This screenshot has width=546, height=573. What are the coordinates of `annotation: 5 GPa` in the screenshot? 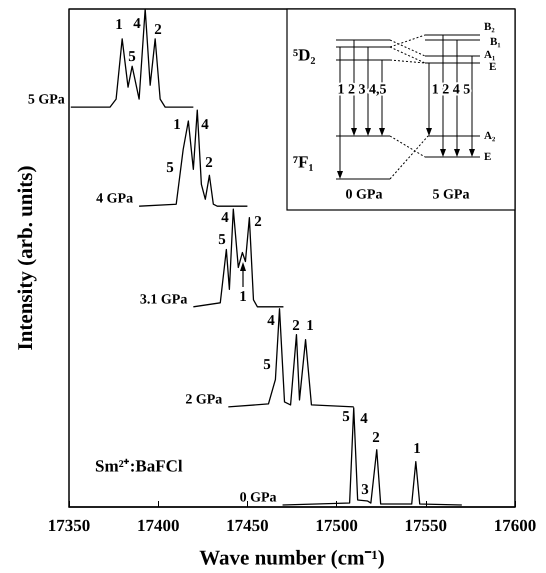 It's located at (451, 195).